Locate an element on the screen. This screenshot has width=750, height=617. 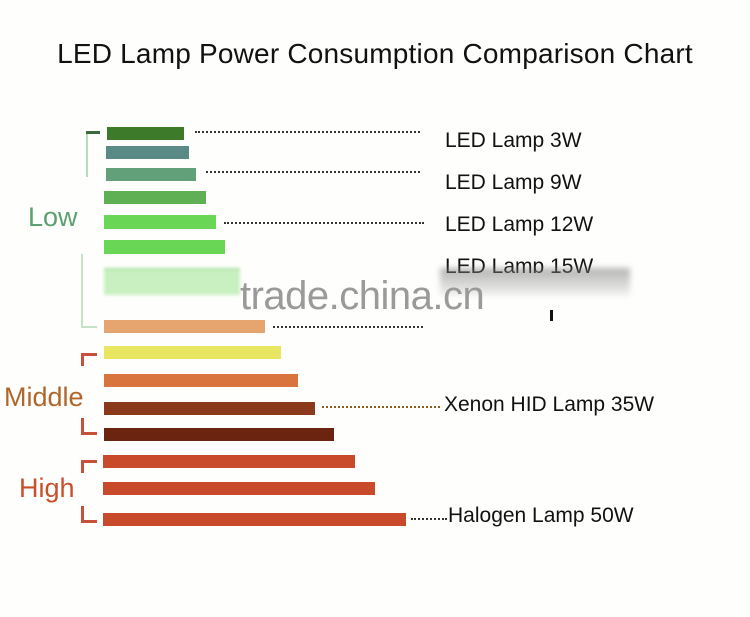
low-bracket-top is located at coordinates (94, 154).